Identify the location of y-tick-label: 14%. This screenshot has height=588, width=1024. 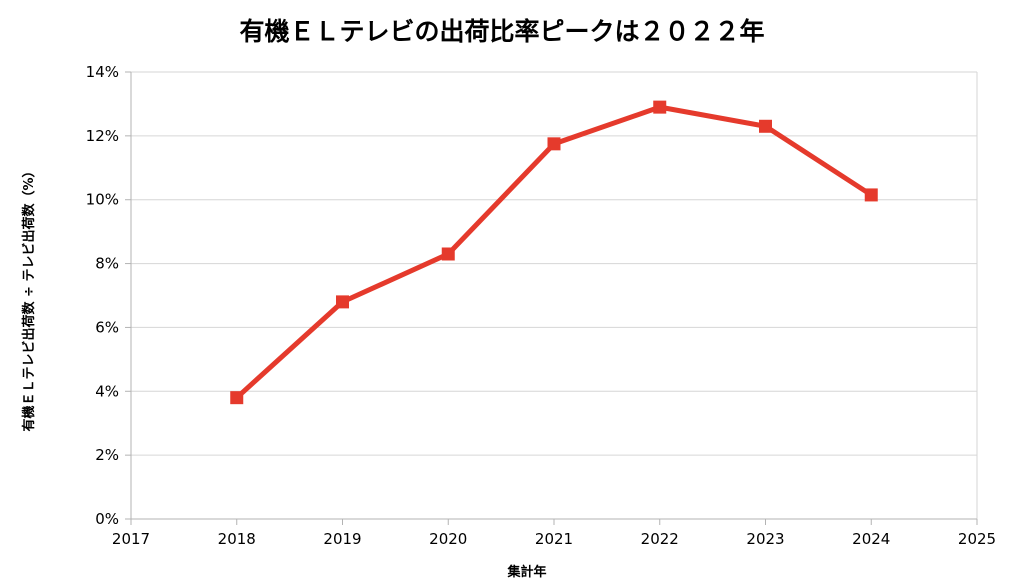
(102, 72).